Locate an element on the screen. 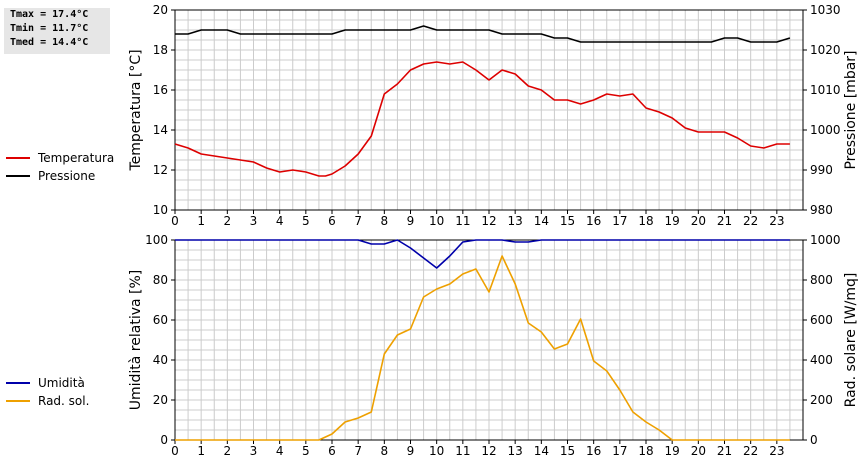 Image resolution: width=860 pixels, height=460 pixels. y-left-tick-label: 60 is located at coordinates (160, 320).